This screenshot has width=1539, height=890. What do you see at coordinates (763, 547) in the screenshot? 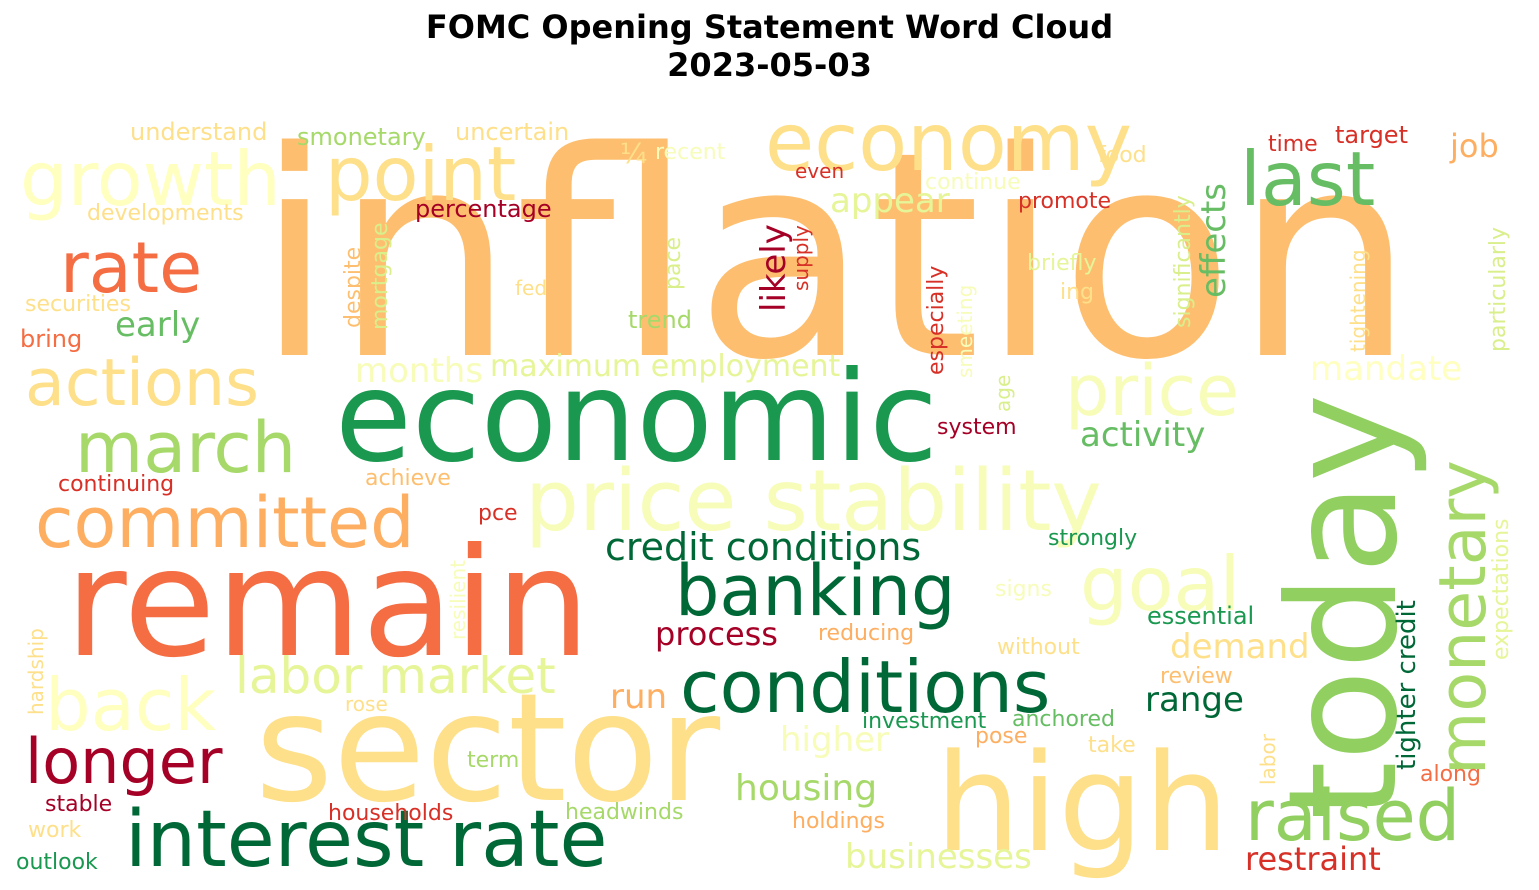
I see `word-25: credit conditions` at bounding box center [763, 547].